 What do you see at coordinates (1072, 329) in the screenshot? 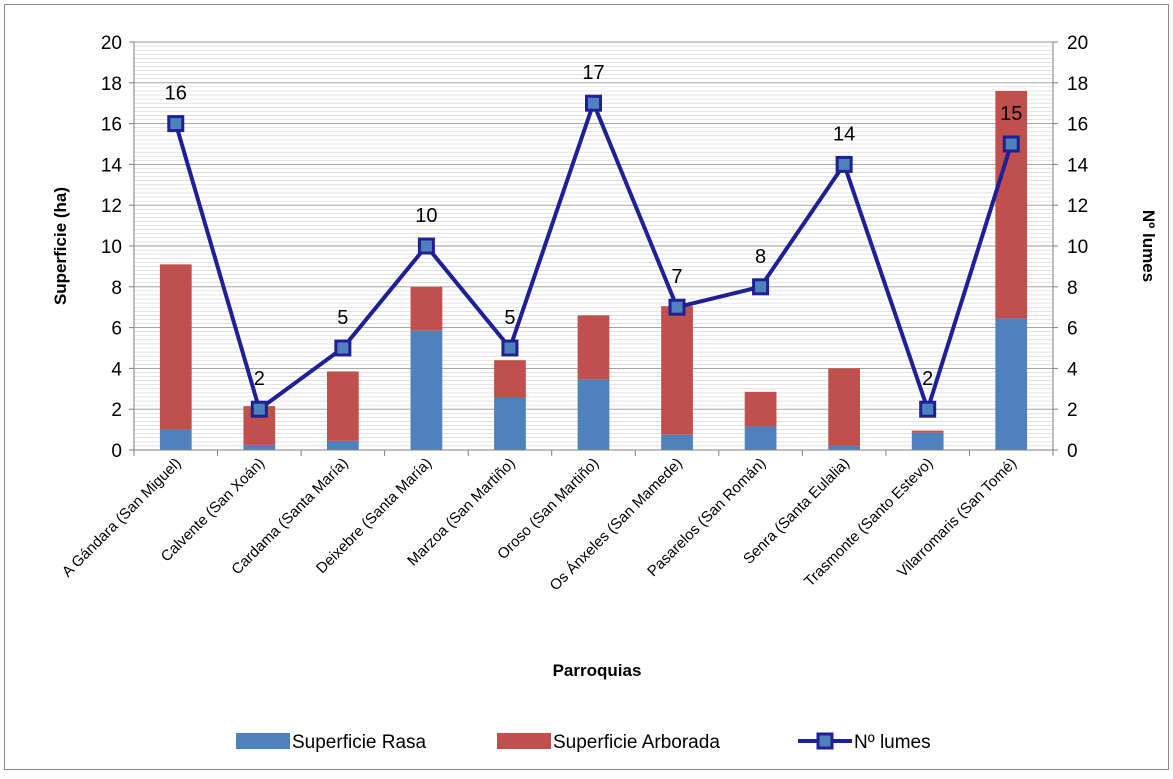
I see `y2-tick-label: 6` at bounding box center [1072, 329].